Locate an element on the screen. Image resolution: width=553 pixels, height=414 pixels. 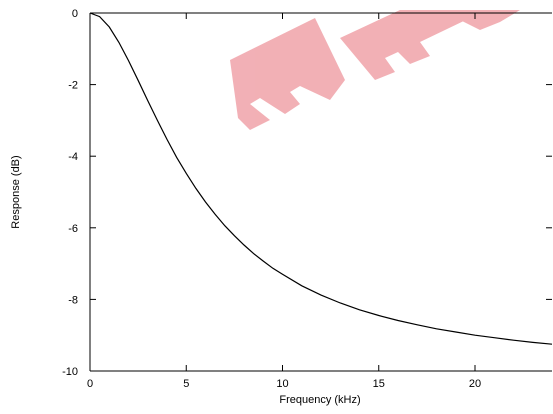
x-tick-label: 15 is located at coordinates (379, 384).